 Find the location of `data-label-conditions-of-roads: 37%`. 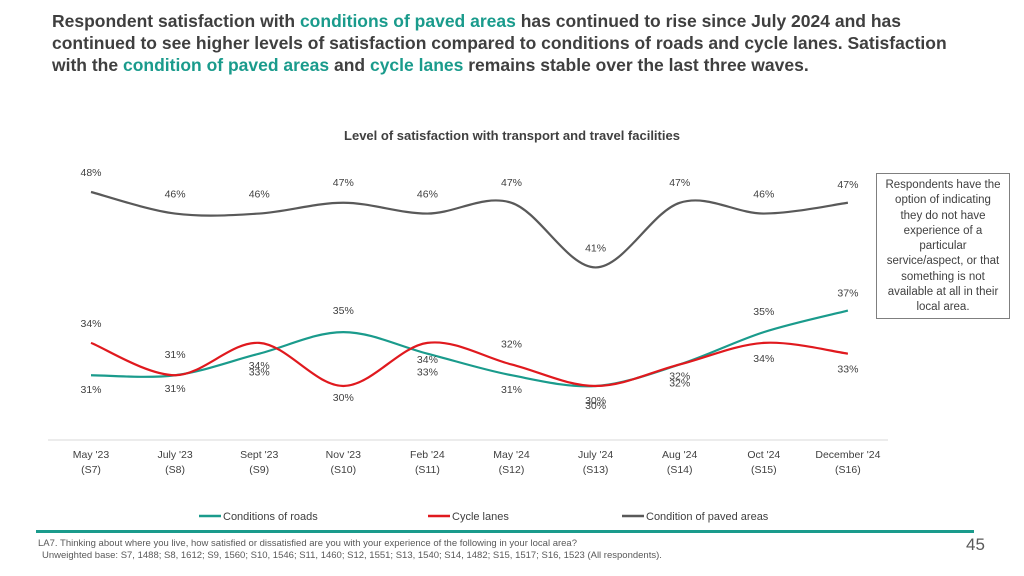

data-label-conditions-of-roads: 37% is located at coordinates (847, 294).